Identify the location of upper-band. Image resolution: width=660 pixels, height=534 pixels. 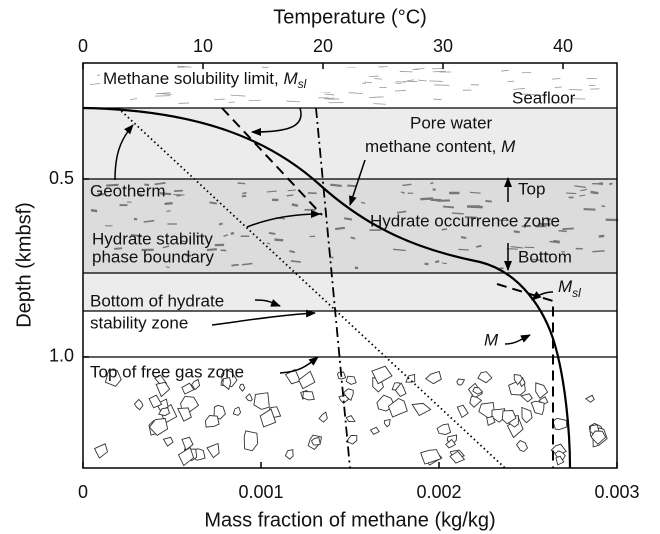
(350, 143).